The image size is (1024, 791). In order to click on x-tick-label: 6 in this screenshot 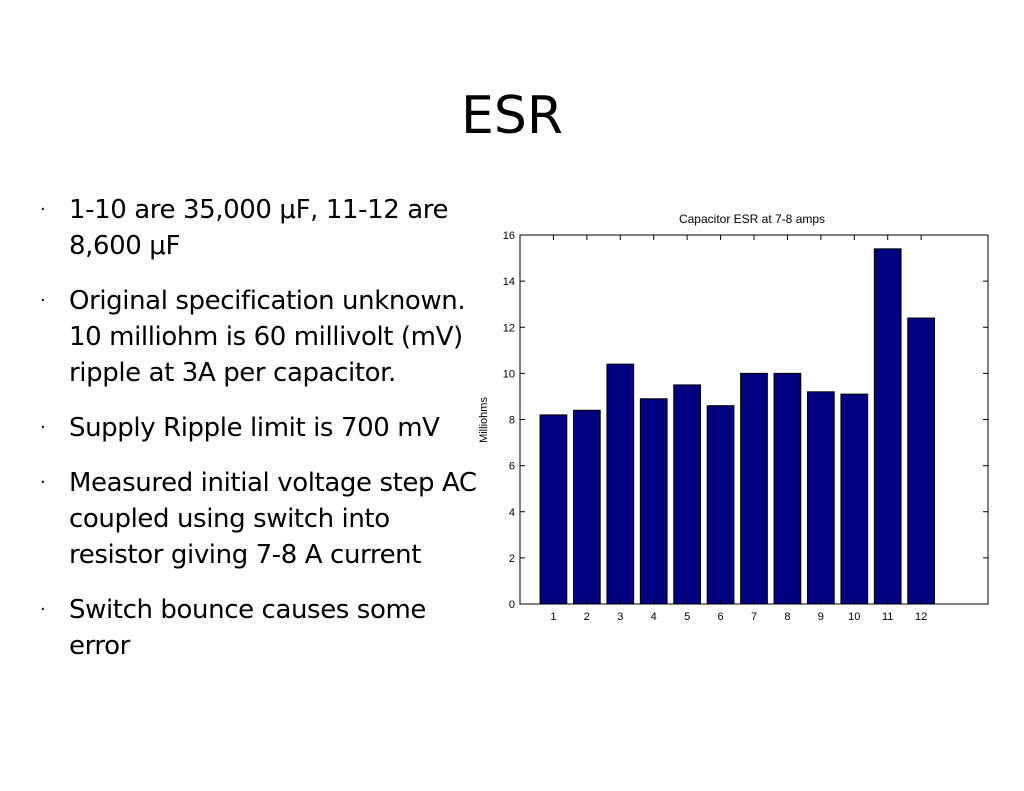, I will do `click(721, 617)`.